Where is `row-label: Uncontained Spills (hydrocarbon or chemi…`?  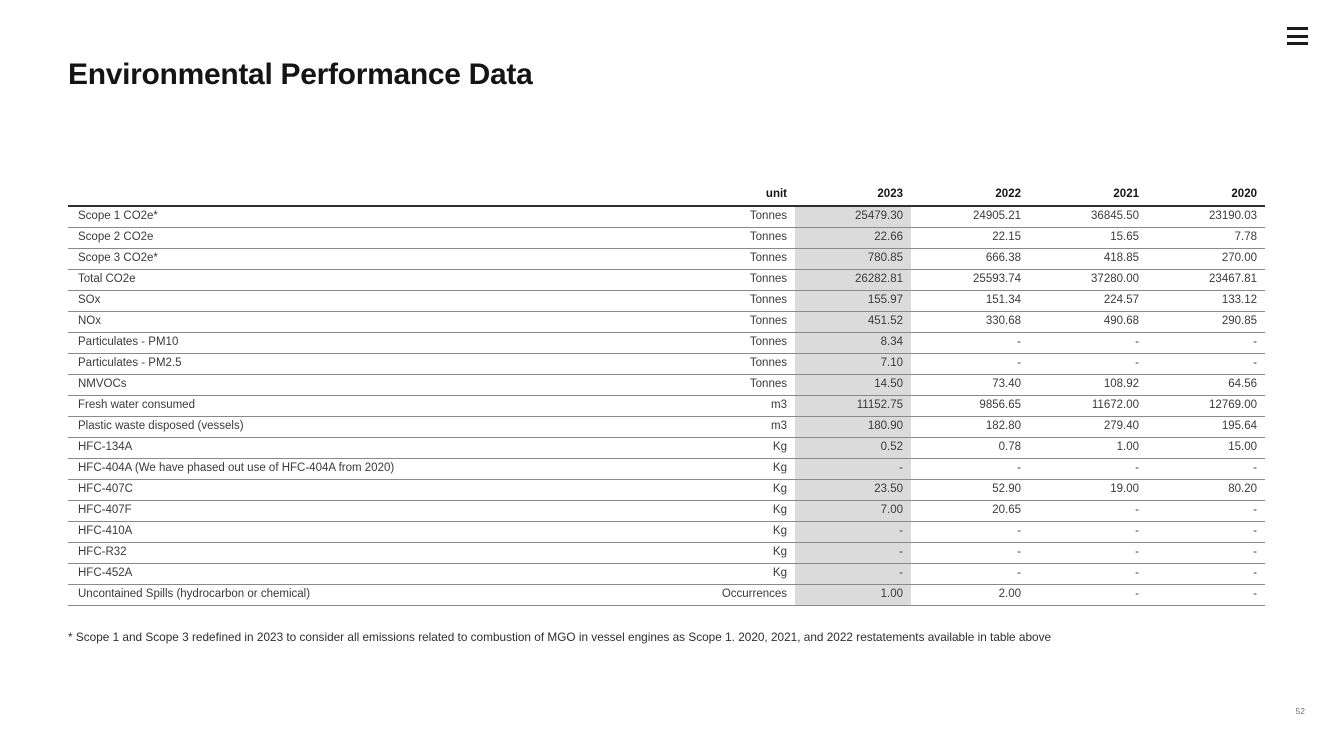 row-label: Uncontained Spills (hydrocarbon or chemi… is located at coordinates (386, 595).